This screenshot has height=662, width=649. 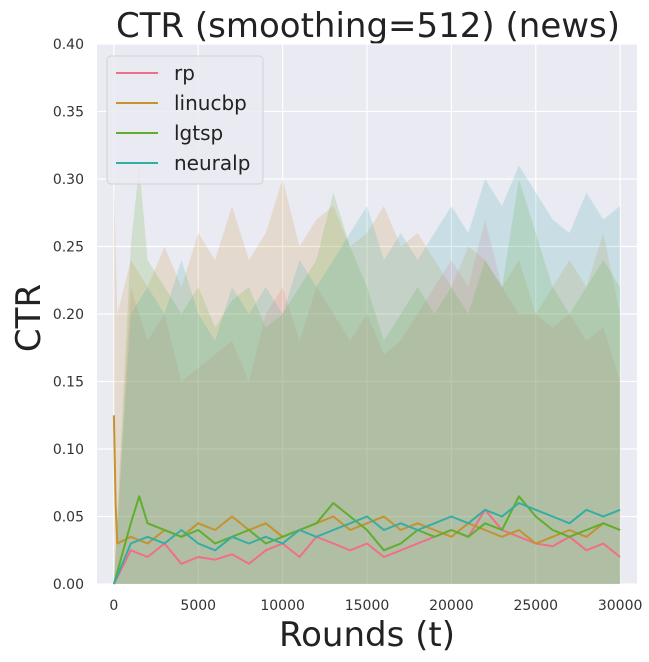 I want to click on legend: rp linucbp lgtsp neuralp, so click(x=185, y=120).